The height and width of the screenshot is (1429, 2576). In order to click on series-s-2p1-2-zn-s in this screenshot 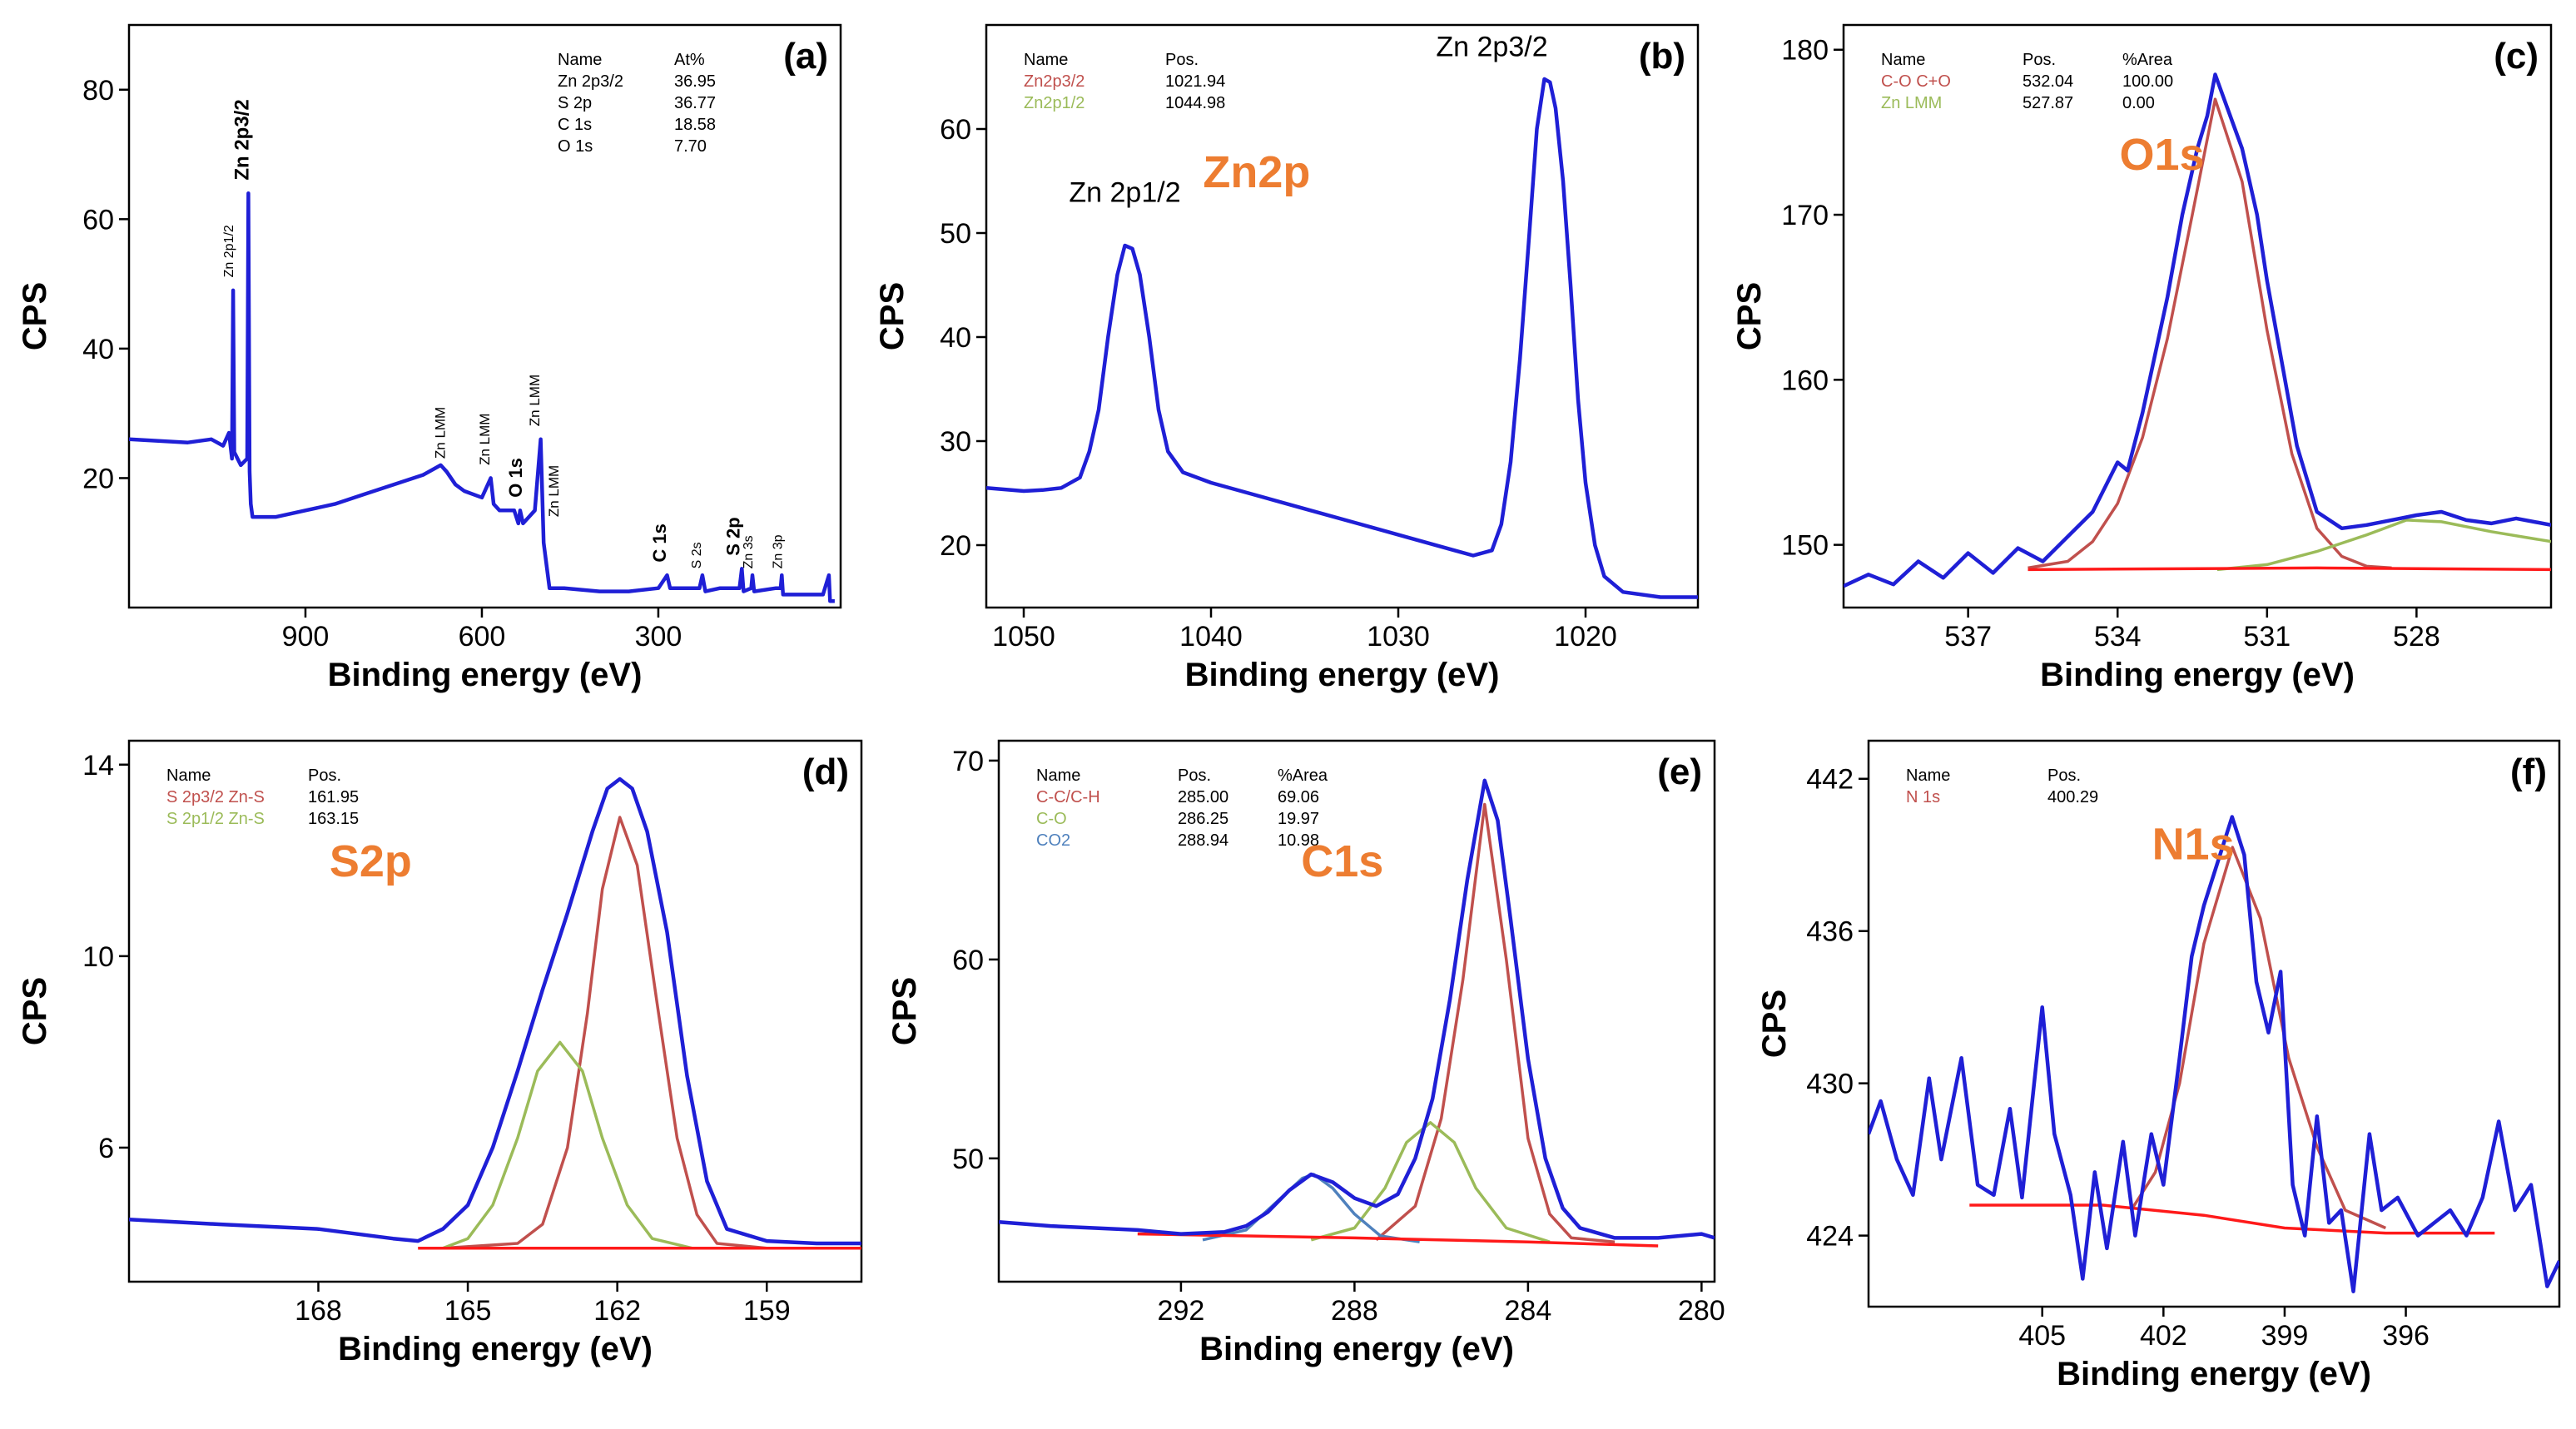, I will do `click(567, 1145)`.